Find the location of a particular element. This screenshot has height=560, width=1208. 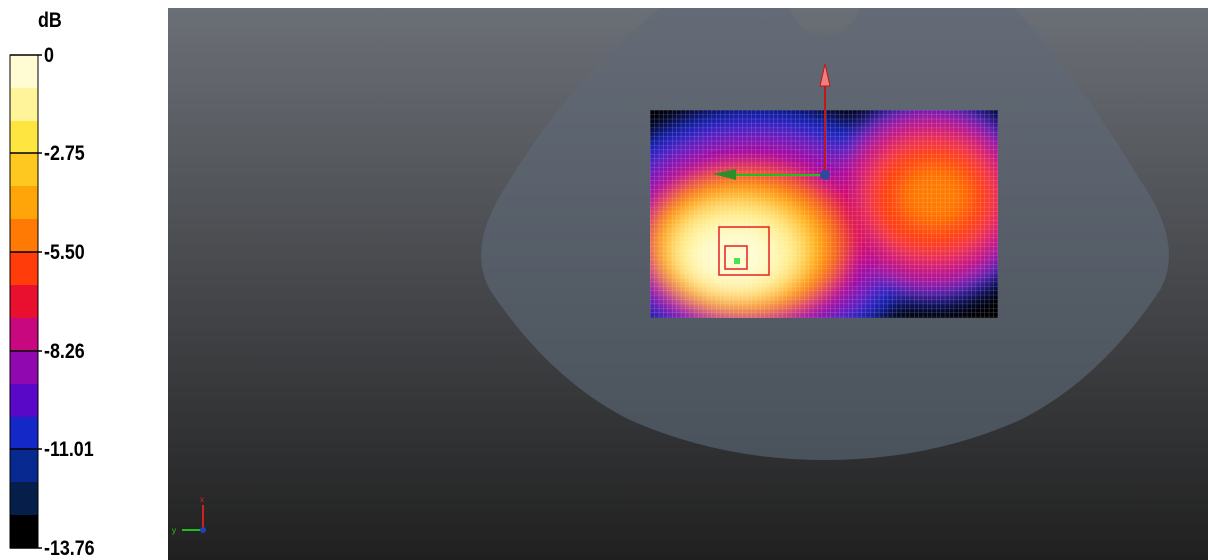

colorbar-label: -8.26 is located at coordinates (64, 351).